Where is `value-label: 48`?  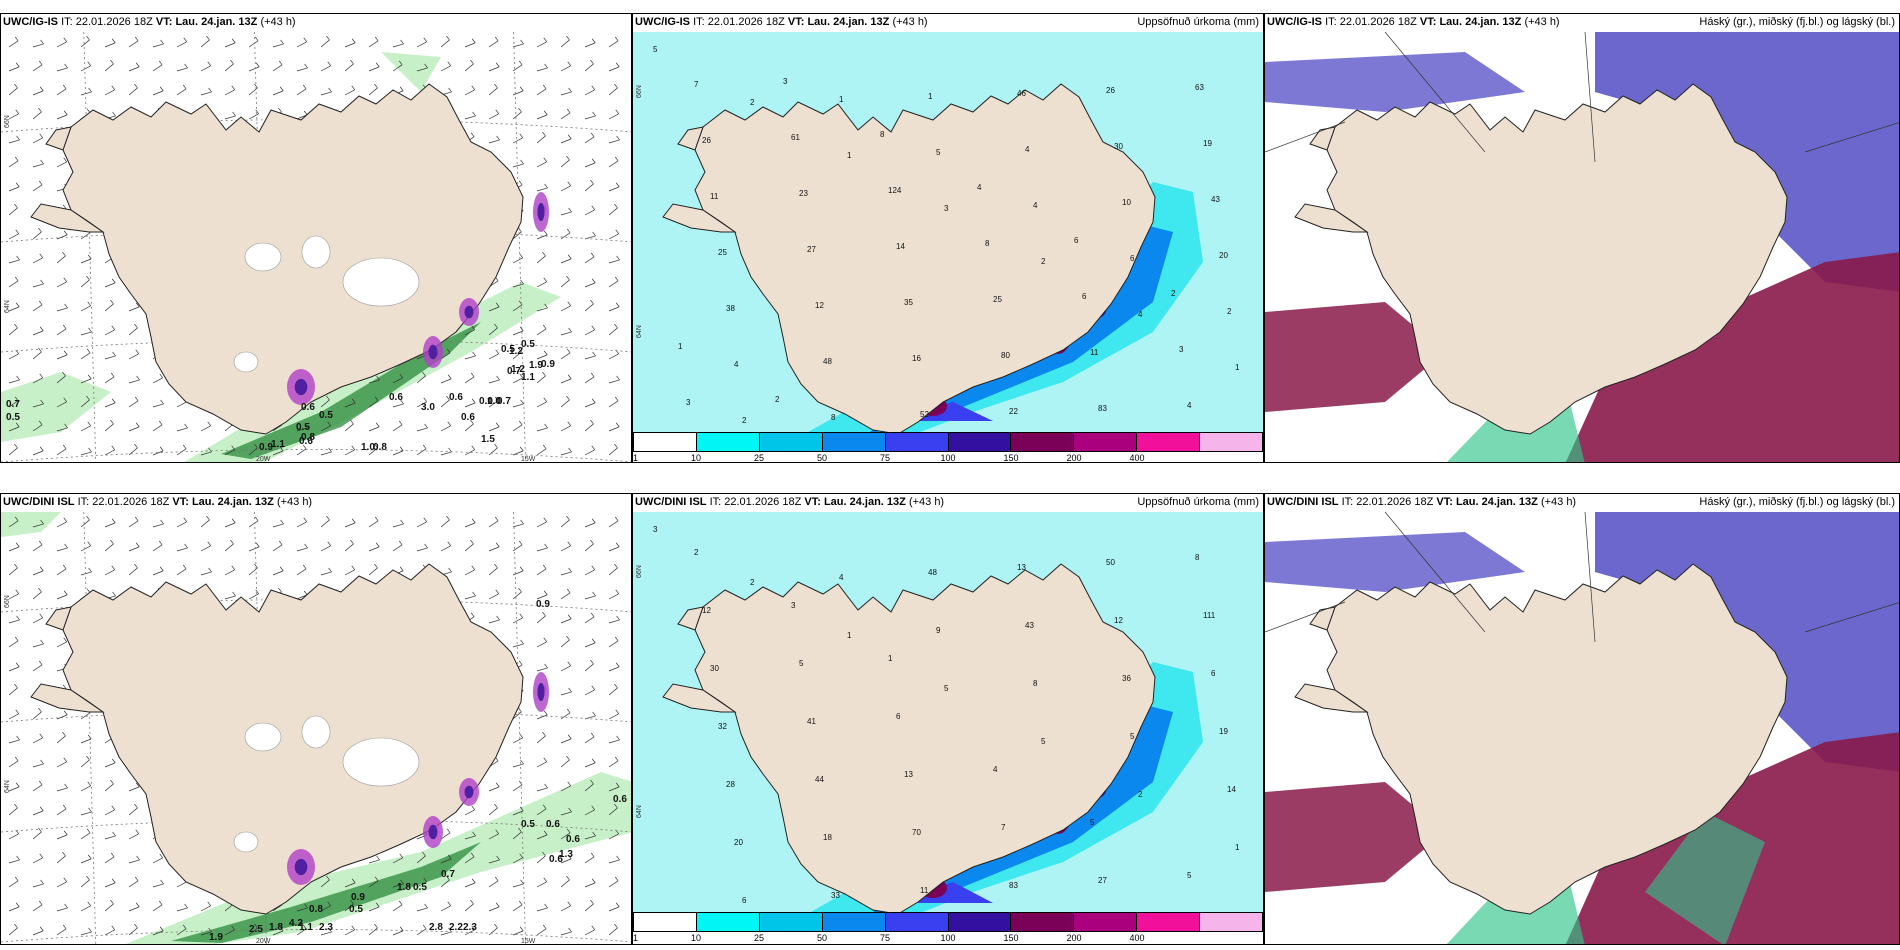 value-label: 48 is located at coordinates (932, 572).